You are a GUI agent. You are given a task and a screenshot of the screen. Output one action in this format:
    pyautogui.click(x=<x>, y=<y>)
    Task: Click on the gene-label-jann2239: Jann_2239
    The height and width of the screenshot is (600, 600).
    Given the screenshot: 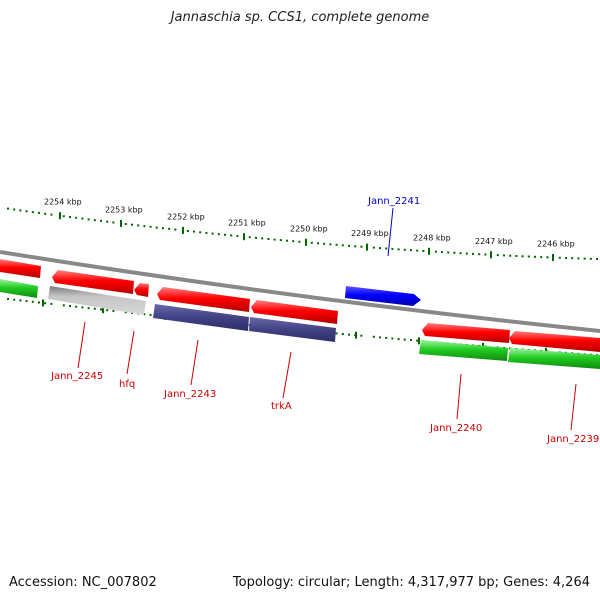 What is the action you would take?
    pyautogui.click(x=572, y=439)
    